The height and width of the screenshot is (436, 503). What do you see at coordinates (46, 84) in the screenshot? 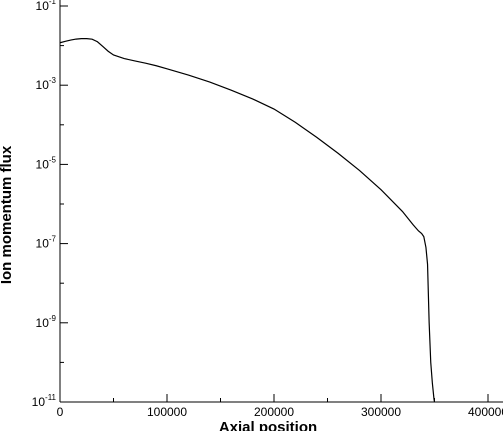
I see `y-tick-label: 10⁻³` at bounding box center [46, 84].